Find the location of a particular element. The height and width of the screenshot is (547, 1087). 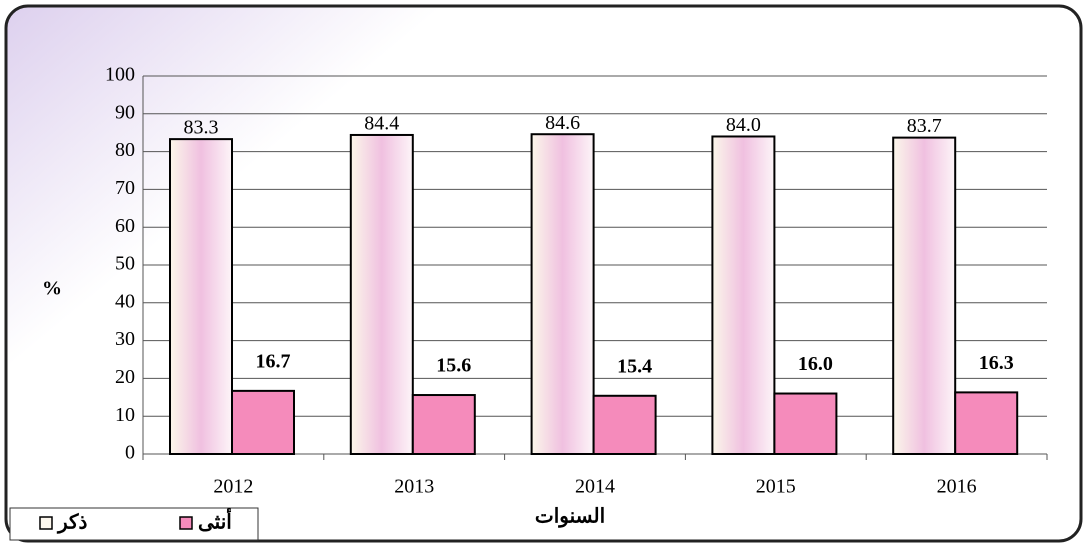

y-tick-label: 10 is located at coordinates (125, 415).